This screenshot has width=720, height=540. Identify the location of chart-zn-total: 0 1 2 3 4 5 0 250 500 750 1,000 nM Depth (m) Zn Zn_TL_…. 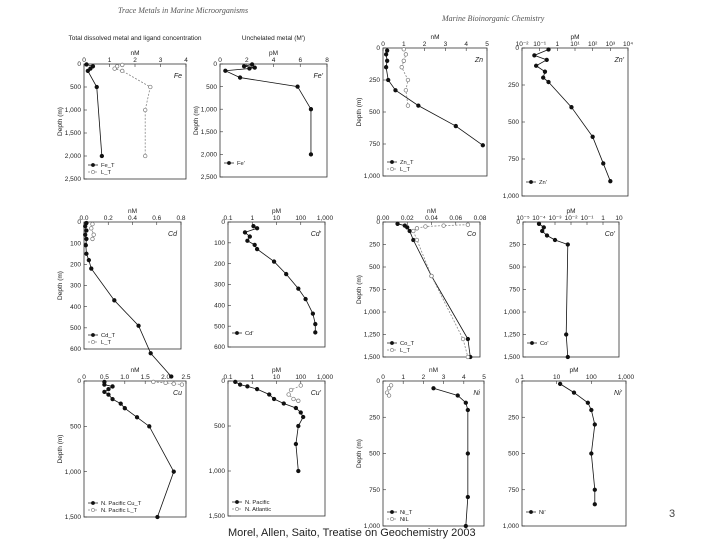
(422, 107).